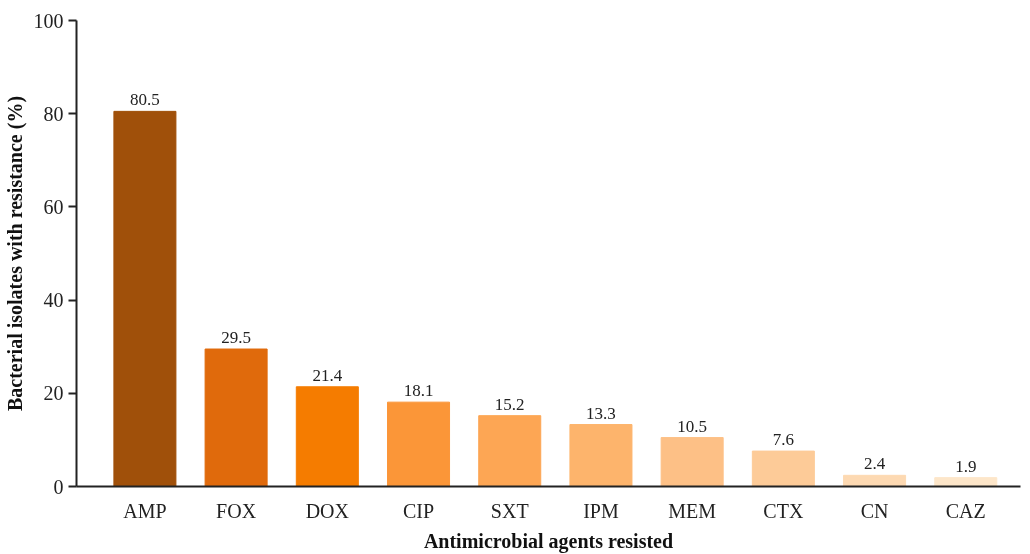  Describe the element at coordinates (548, 541) in the screenshot. I see `x-axis-title: Antimicrobial agents resisted` at that location.